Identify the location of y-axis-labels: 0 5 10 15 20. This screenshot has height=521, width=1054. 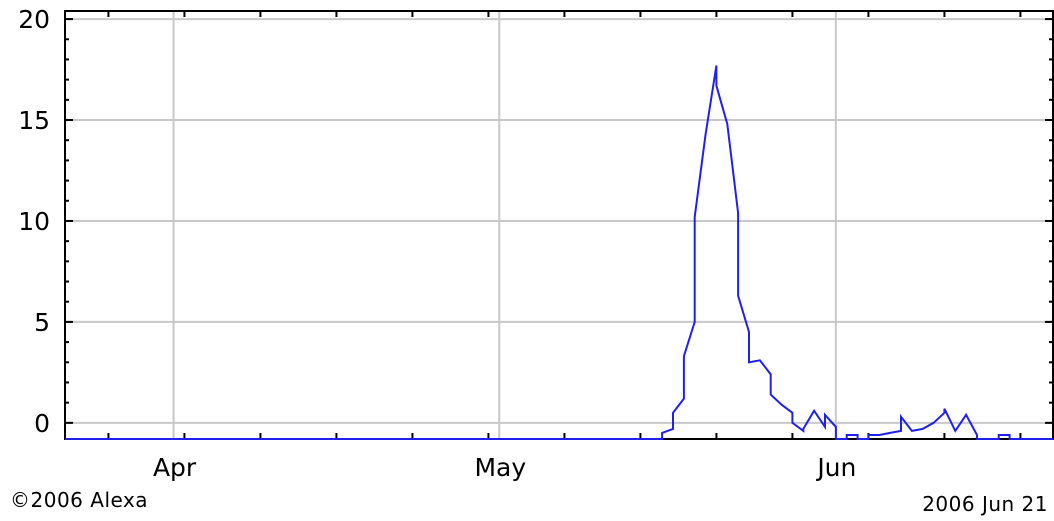
(34, 221).